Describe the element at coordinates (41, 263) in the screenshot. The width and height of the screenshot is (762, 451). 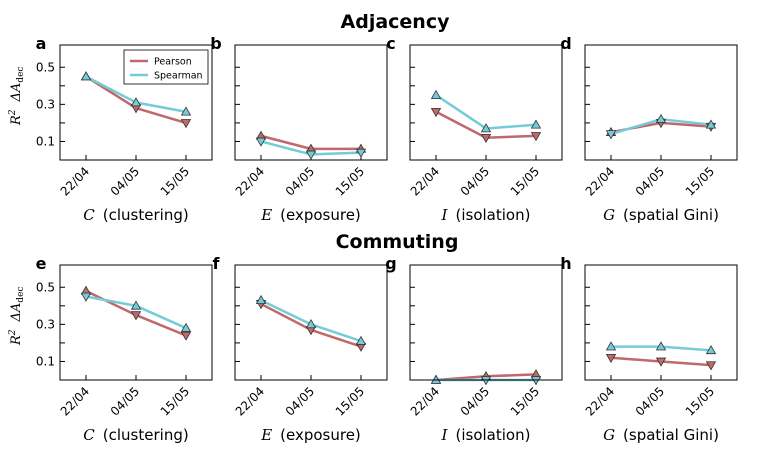
I see `panel-letter: e` at that location.